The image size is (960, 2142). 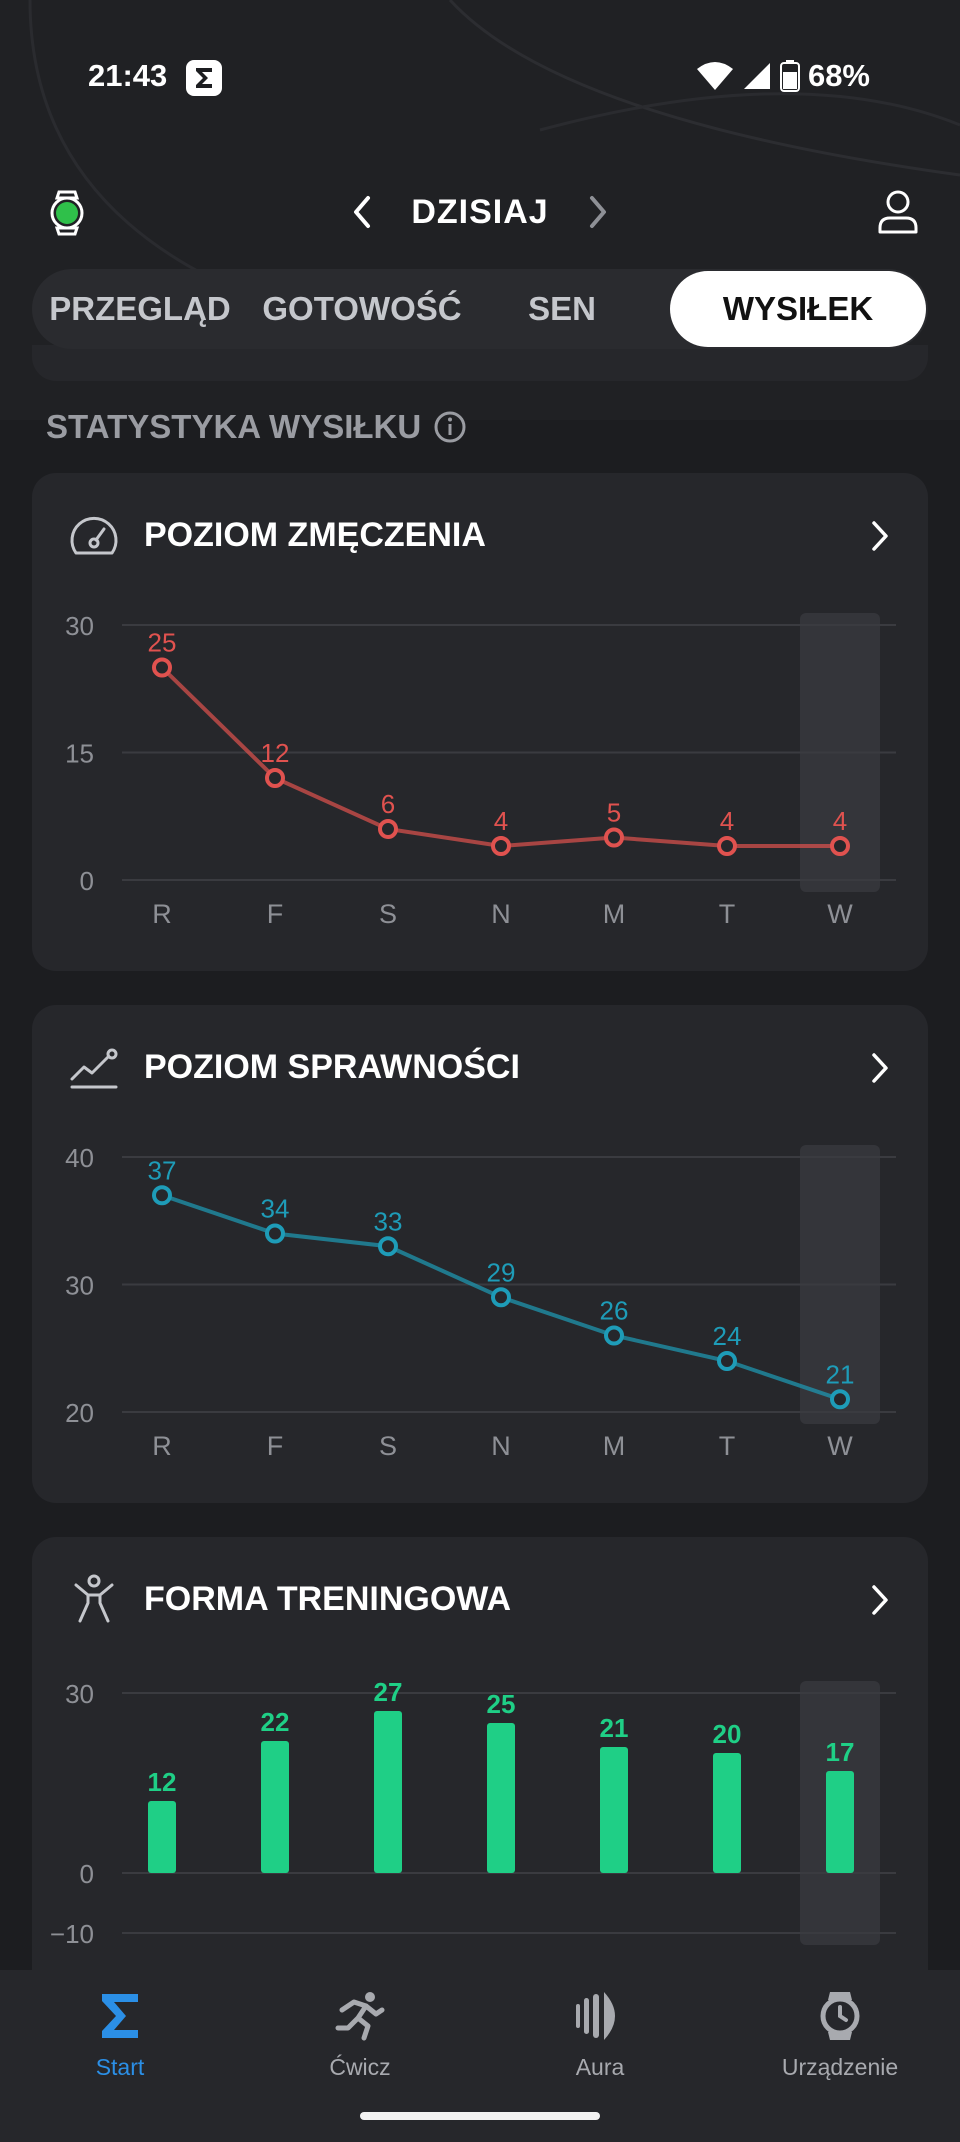 I want to click on info-icon, so click(x=450, y=427).